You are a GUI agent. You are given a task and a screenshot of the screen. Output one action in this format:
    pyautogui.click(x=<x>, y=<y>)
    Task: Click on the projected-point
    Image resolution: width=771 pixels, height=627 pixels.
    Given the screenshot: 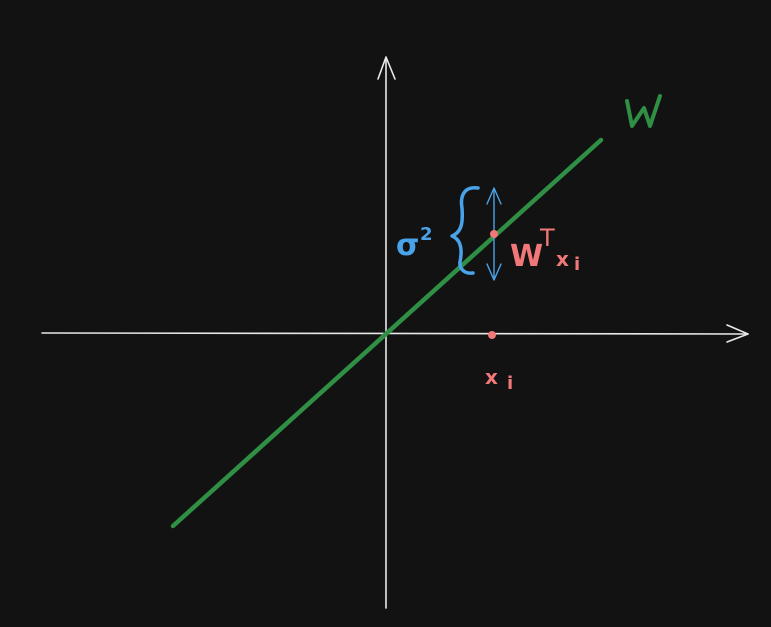 What is the action you would take?
    pyautogui.click(x=494, y=234)
    